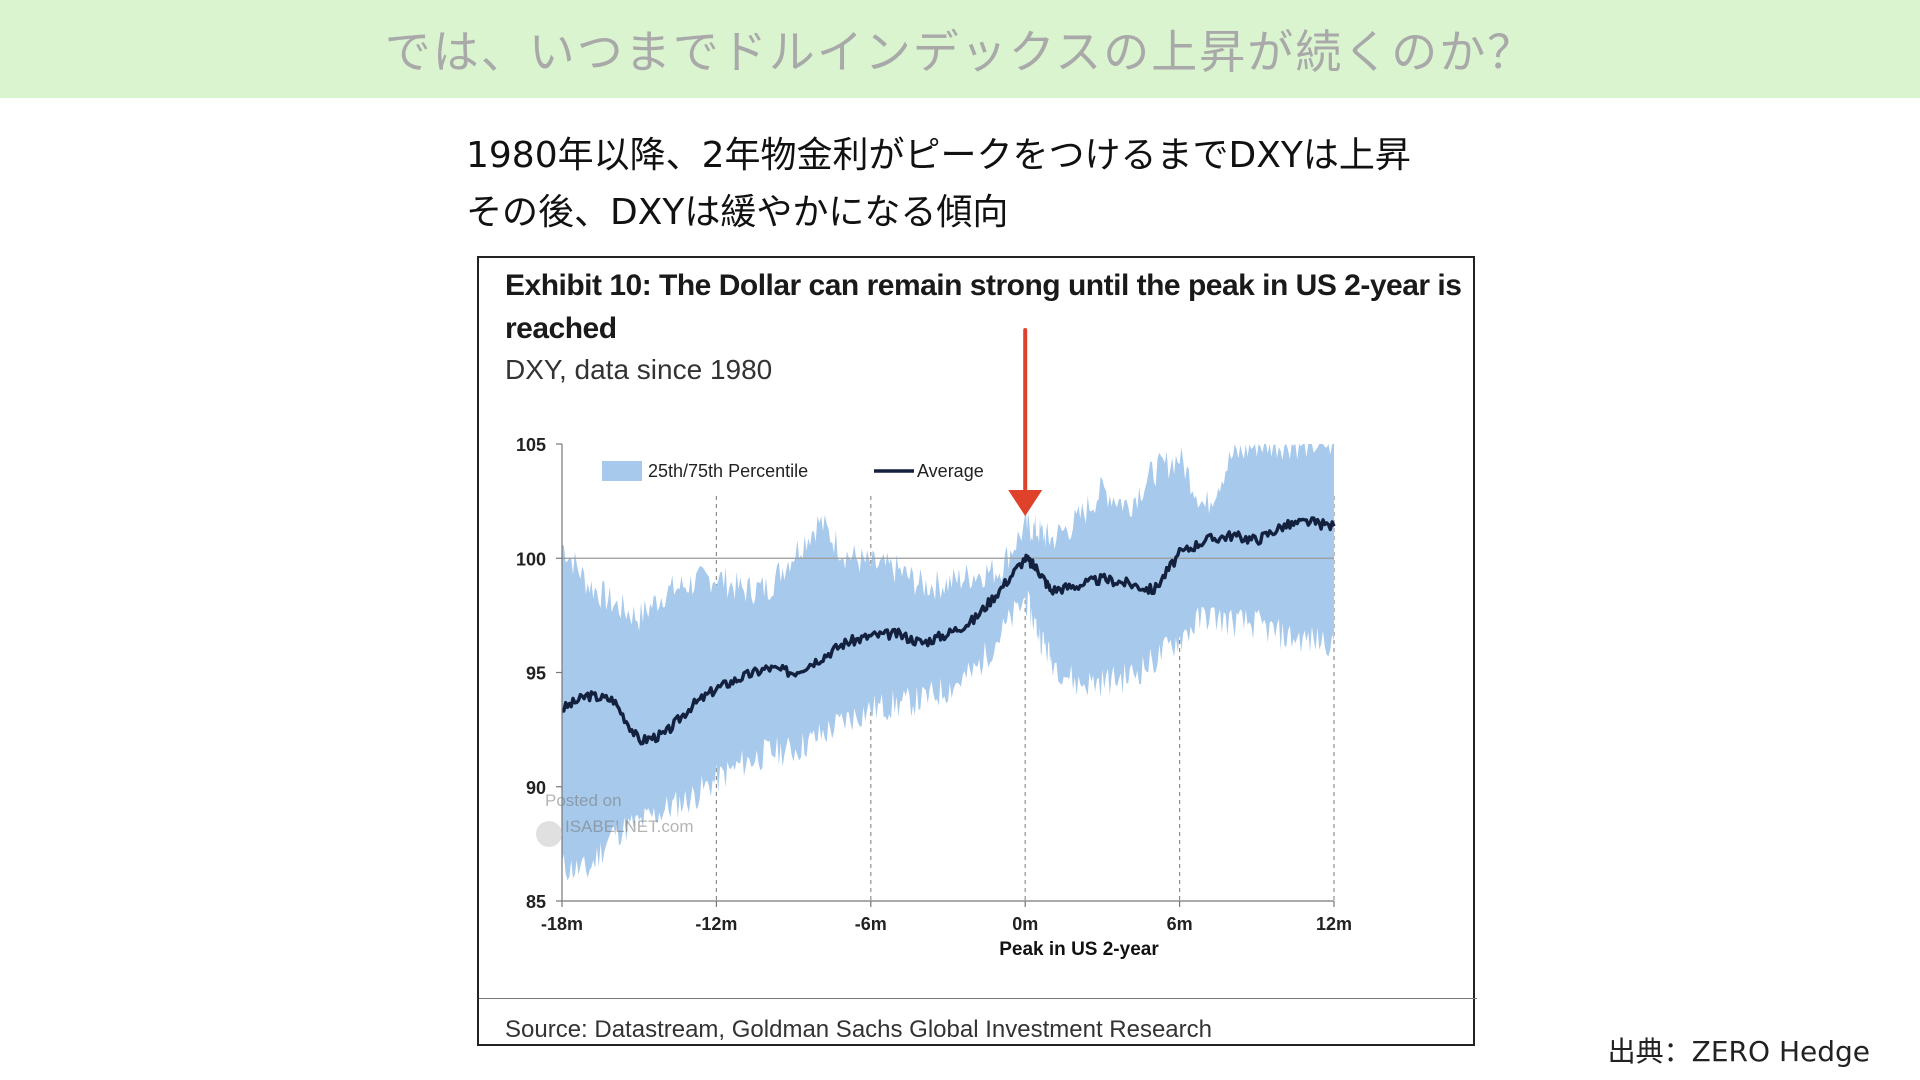 This screenshot has height=1080, width=1920. What do you see at coordinates (536, 788) in the screenshot?
I see `y-tick-label: 90` at bounding box center [536, 788].